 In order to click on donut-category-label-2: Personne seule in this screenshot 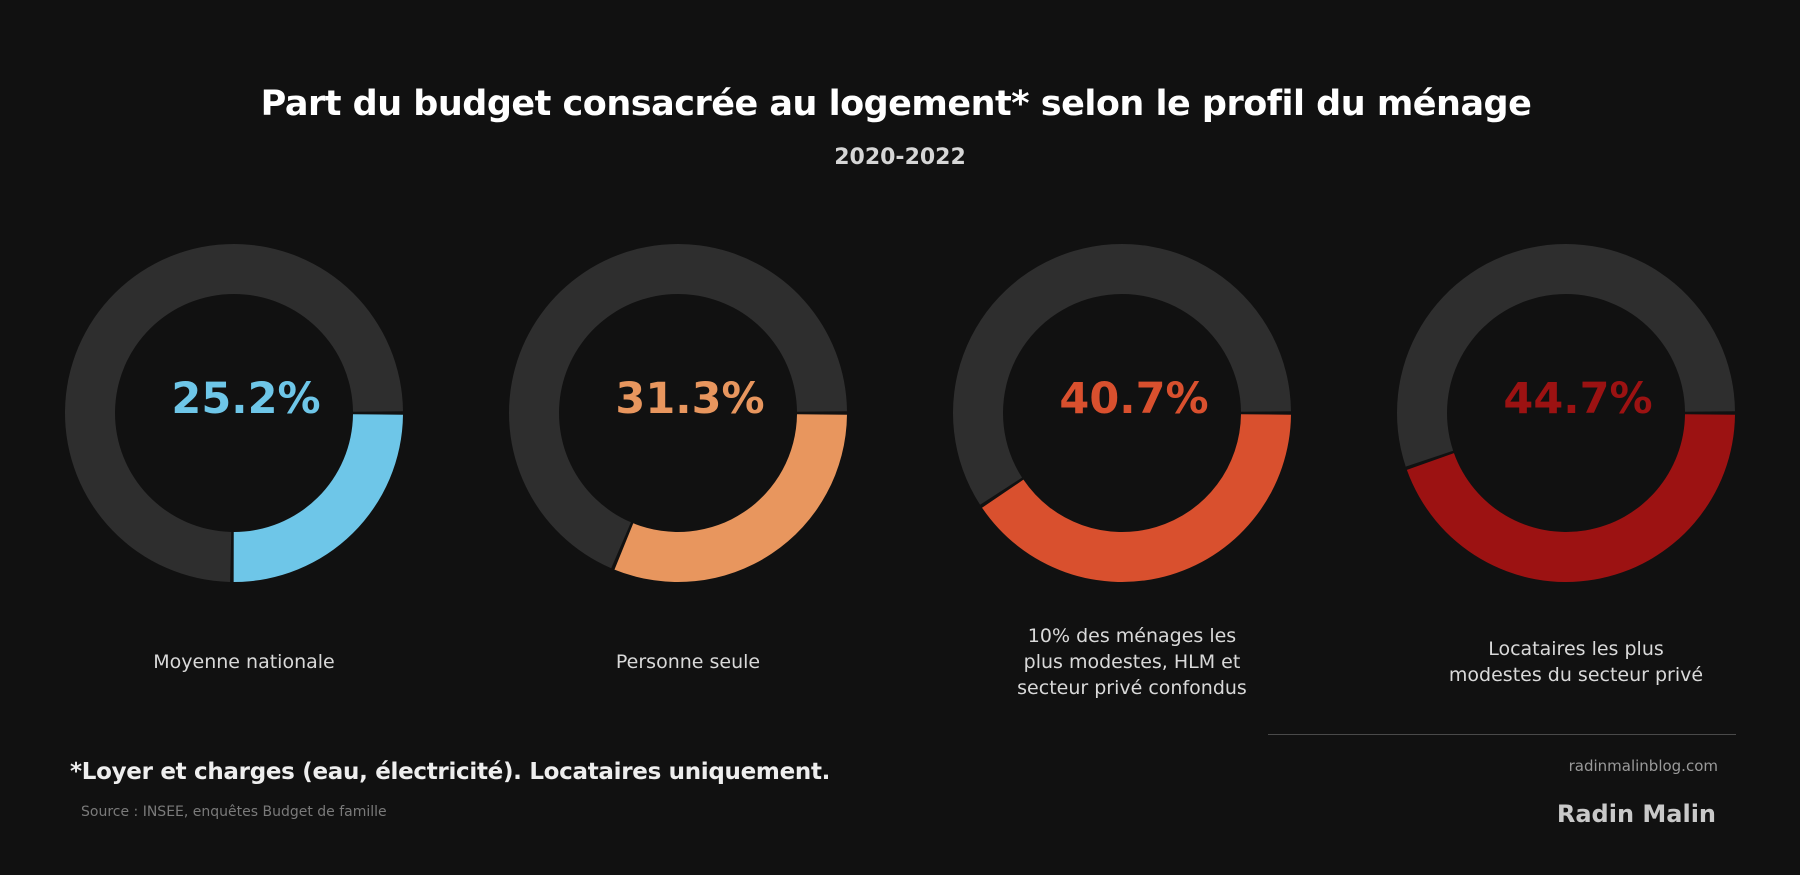, I will do `click(688, 662)`.